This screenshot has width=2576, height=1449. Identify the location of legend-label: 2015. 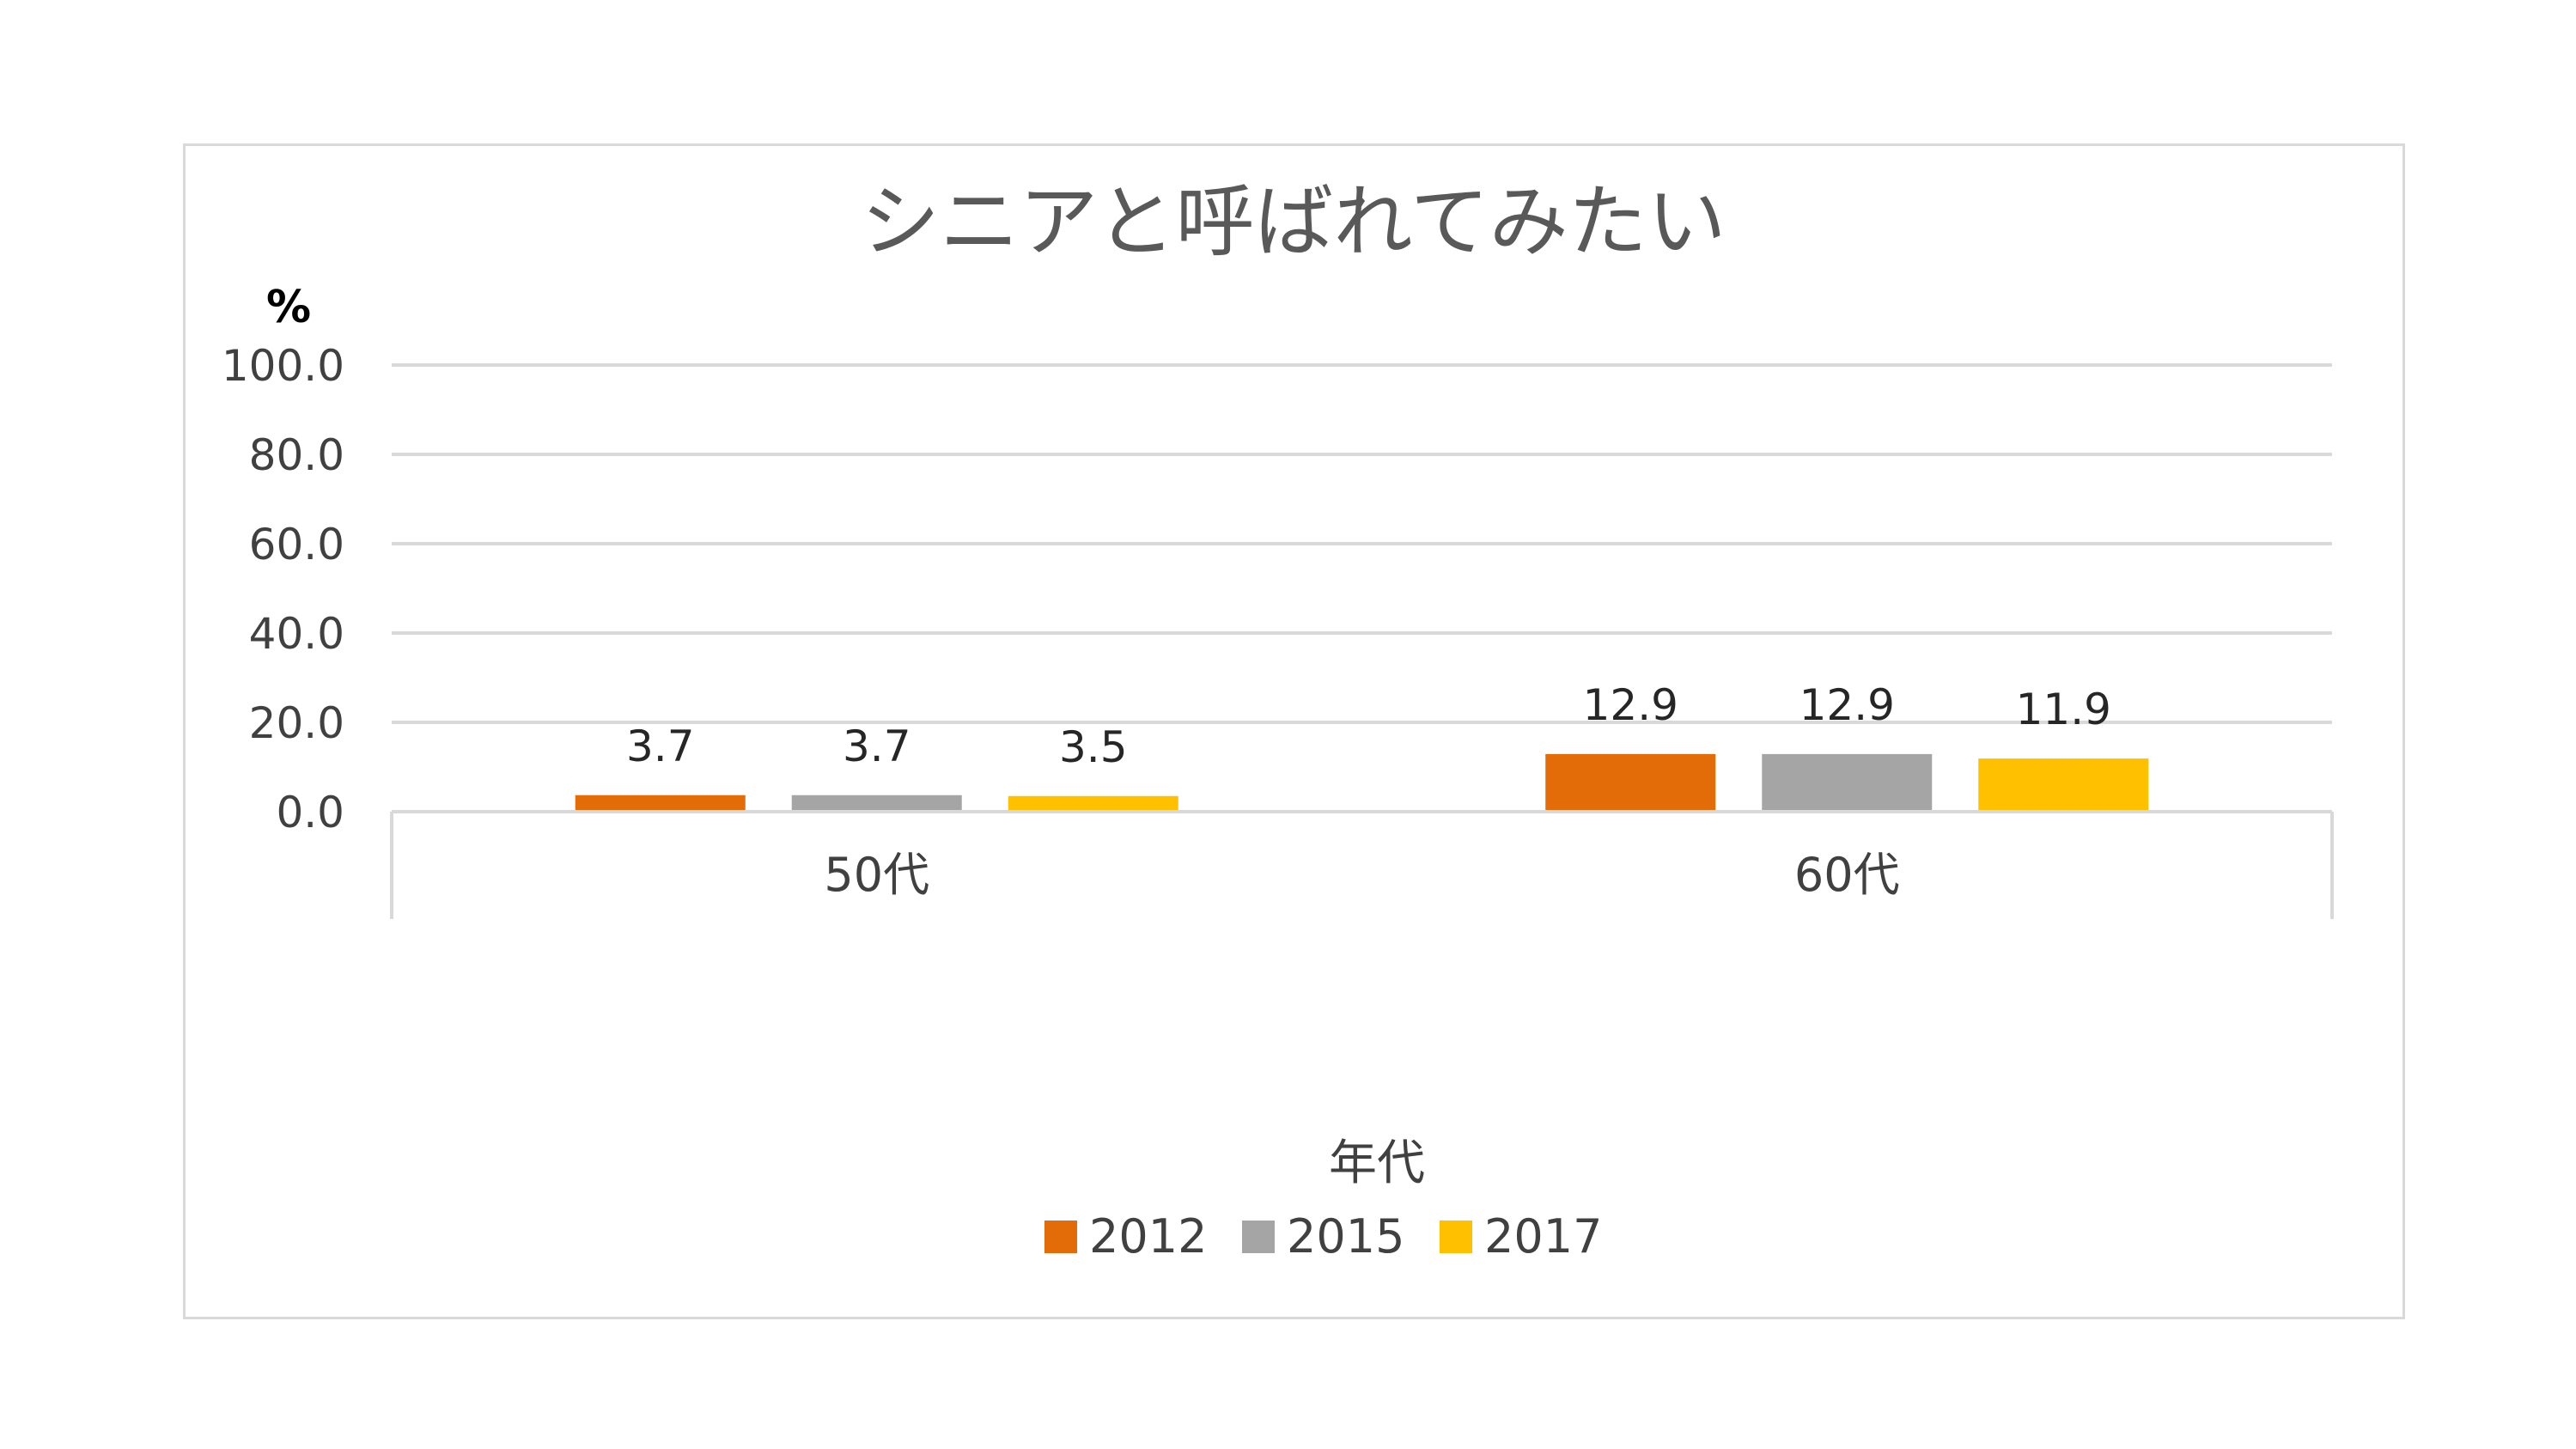
(1345, 1236).